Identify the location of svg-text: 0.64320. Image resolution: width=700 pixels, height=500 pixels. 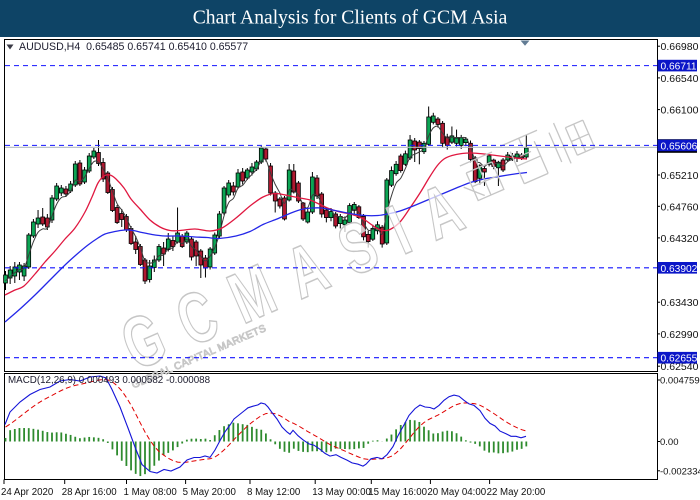
(680, 239).